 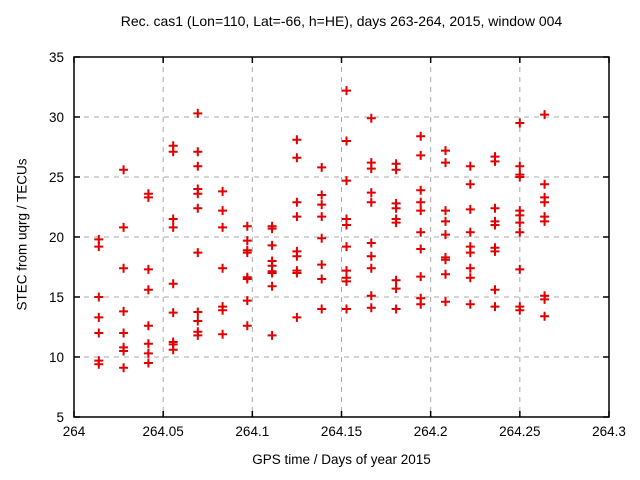 What do you see at coordinates (341, 431) in the screenshot?
I see `x-tick-label: 264.15` at bounding box center [341, 431].